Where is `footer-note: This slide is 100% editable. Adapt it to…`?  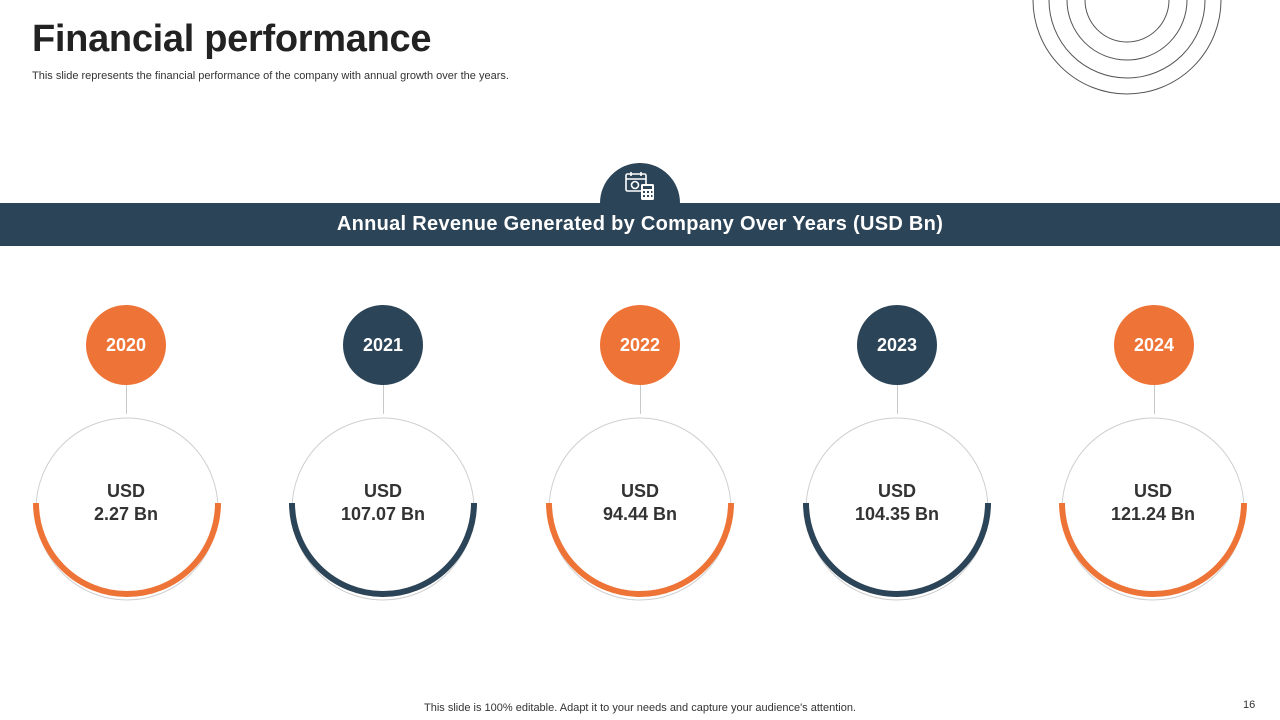 footer-note: This slide is 100% editable. Adapt it to… is located at coordinates (640, 708).